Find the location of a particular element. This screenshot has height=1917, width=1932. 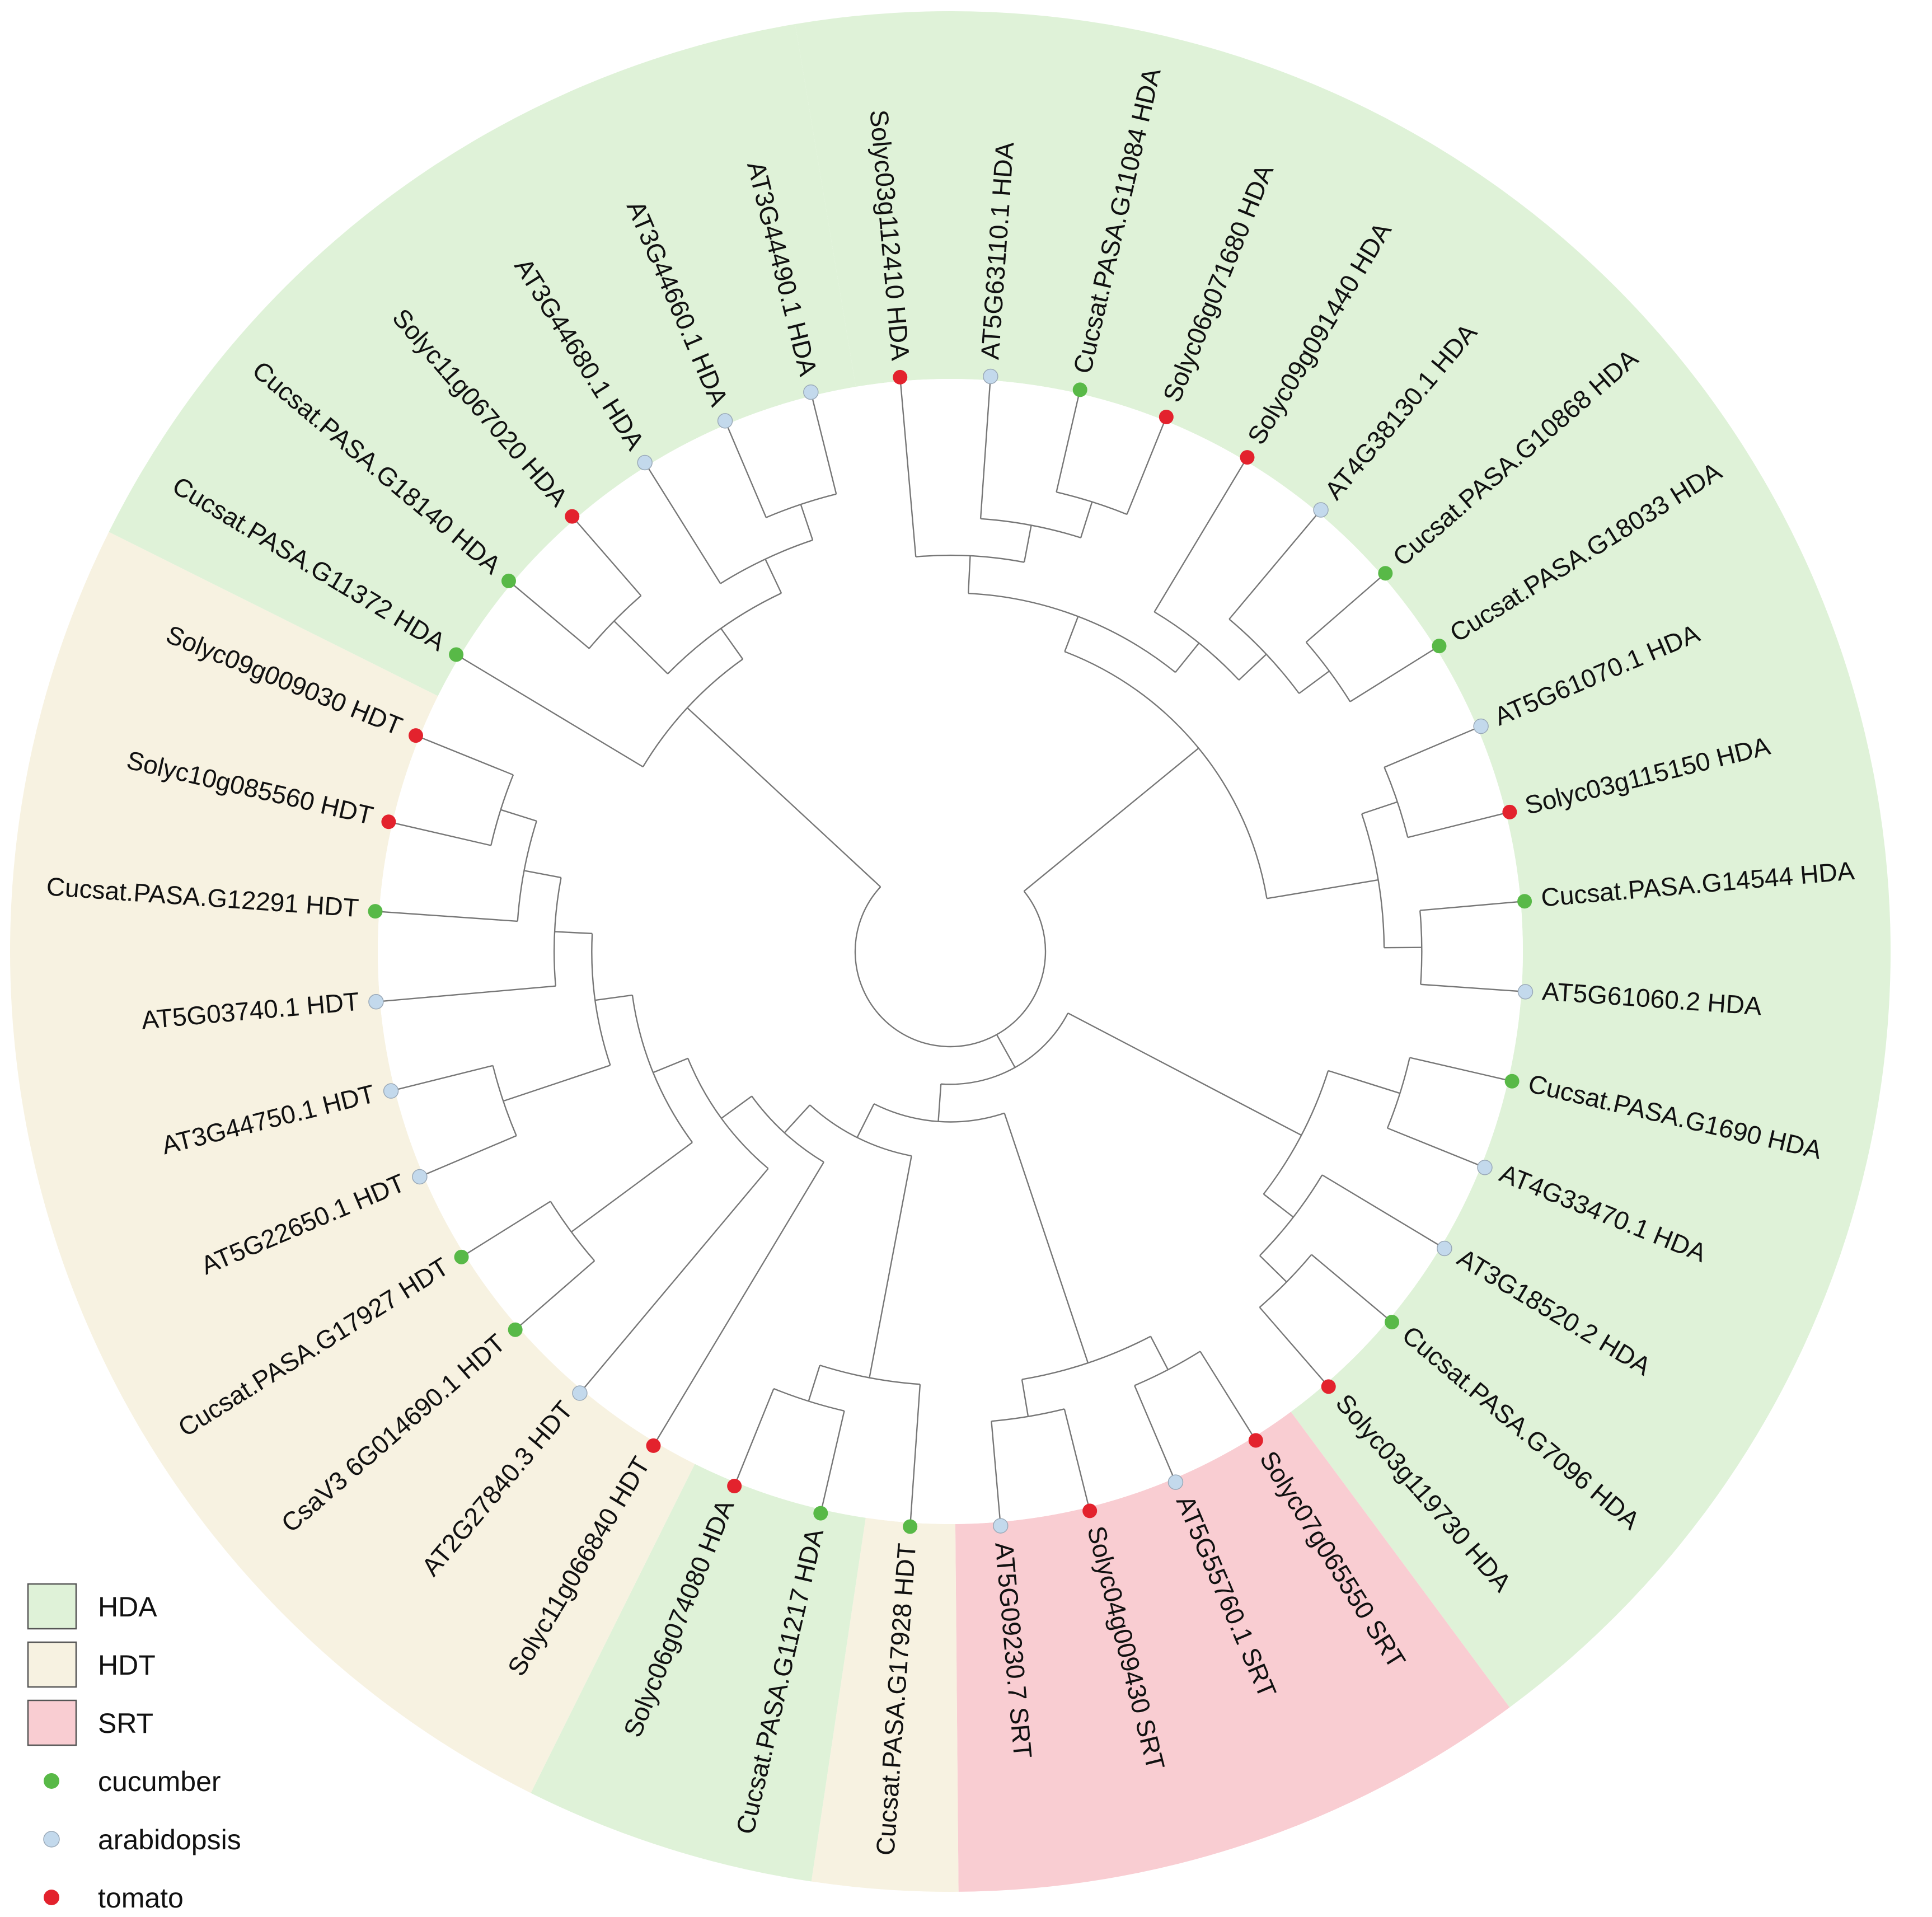

legend-label: HDT is located at coordinates (127, 1665).